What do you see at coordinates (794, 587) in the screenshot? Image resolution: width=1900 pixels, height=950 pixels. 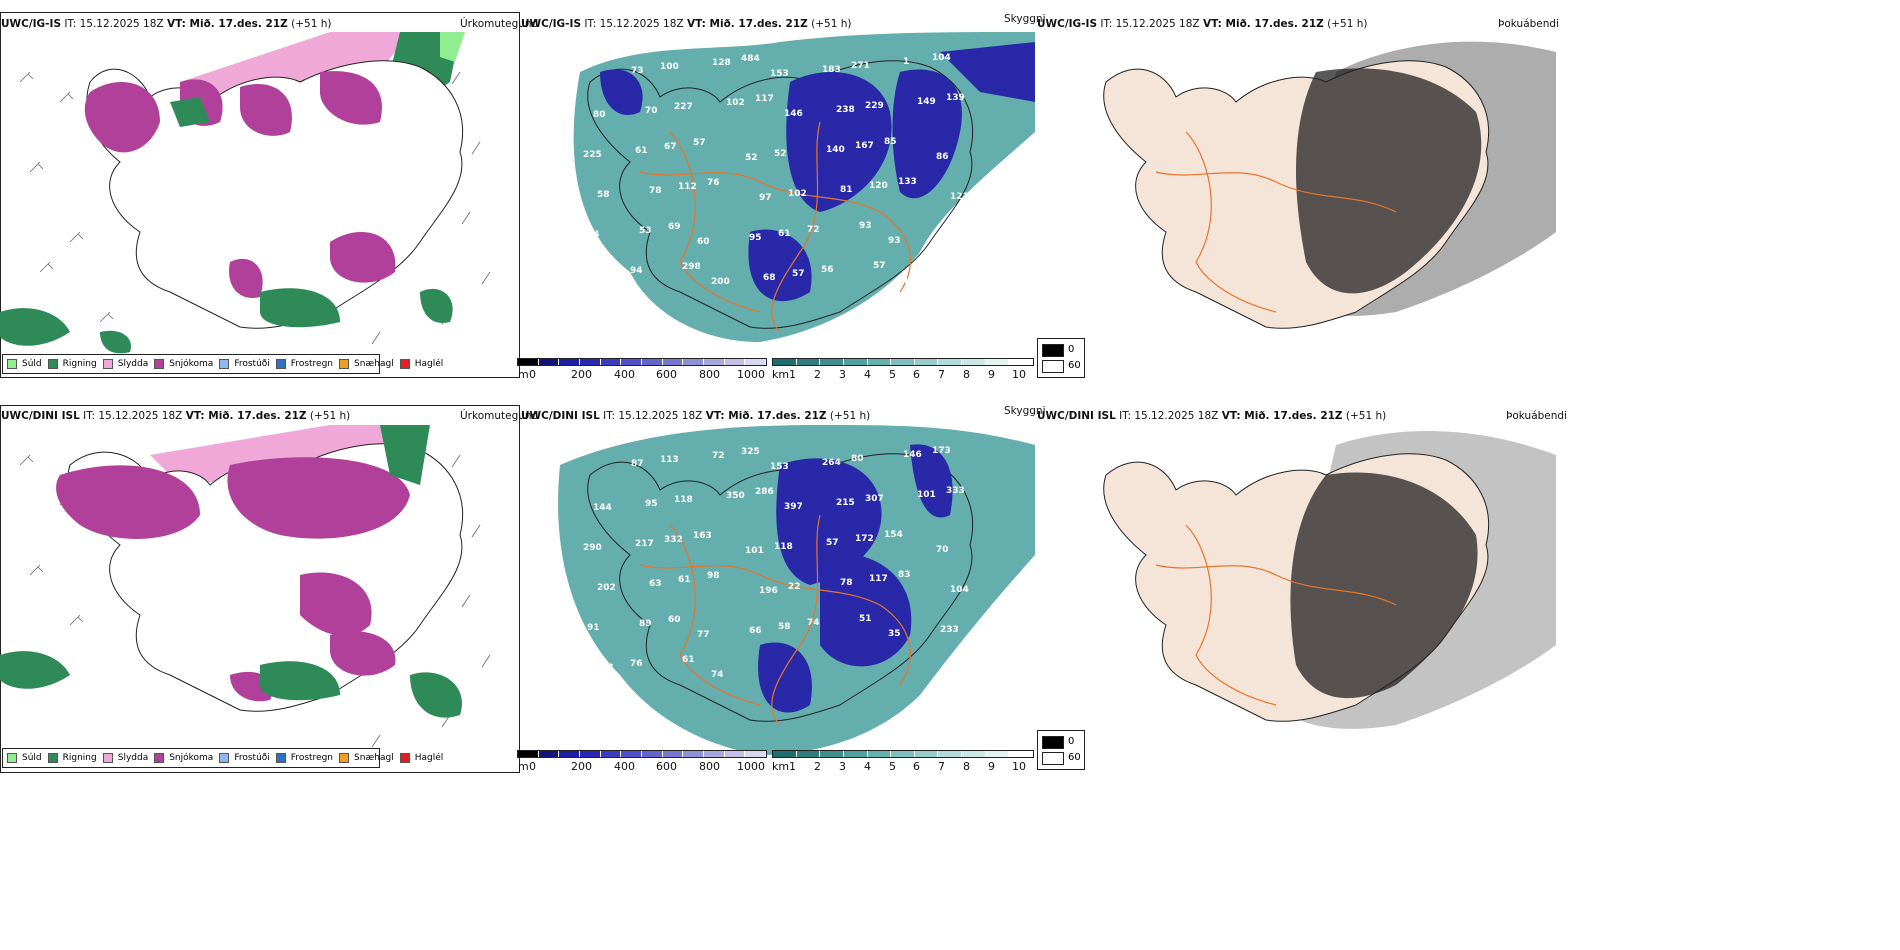 I see `cloud-base-label: 22` at bounding box center [794, 587].